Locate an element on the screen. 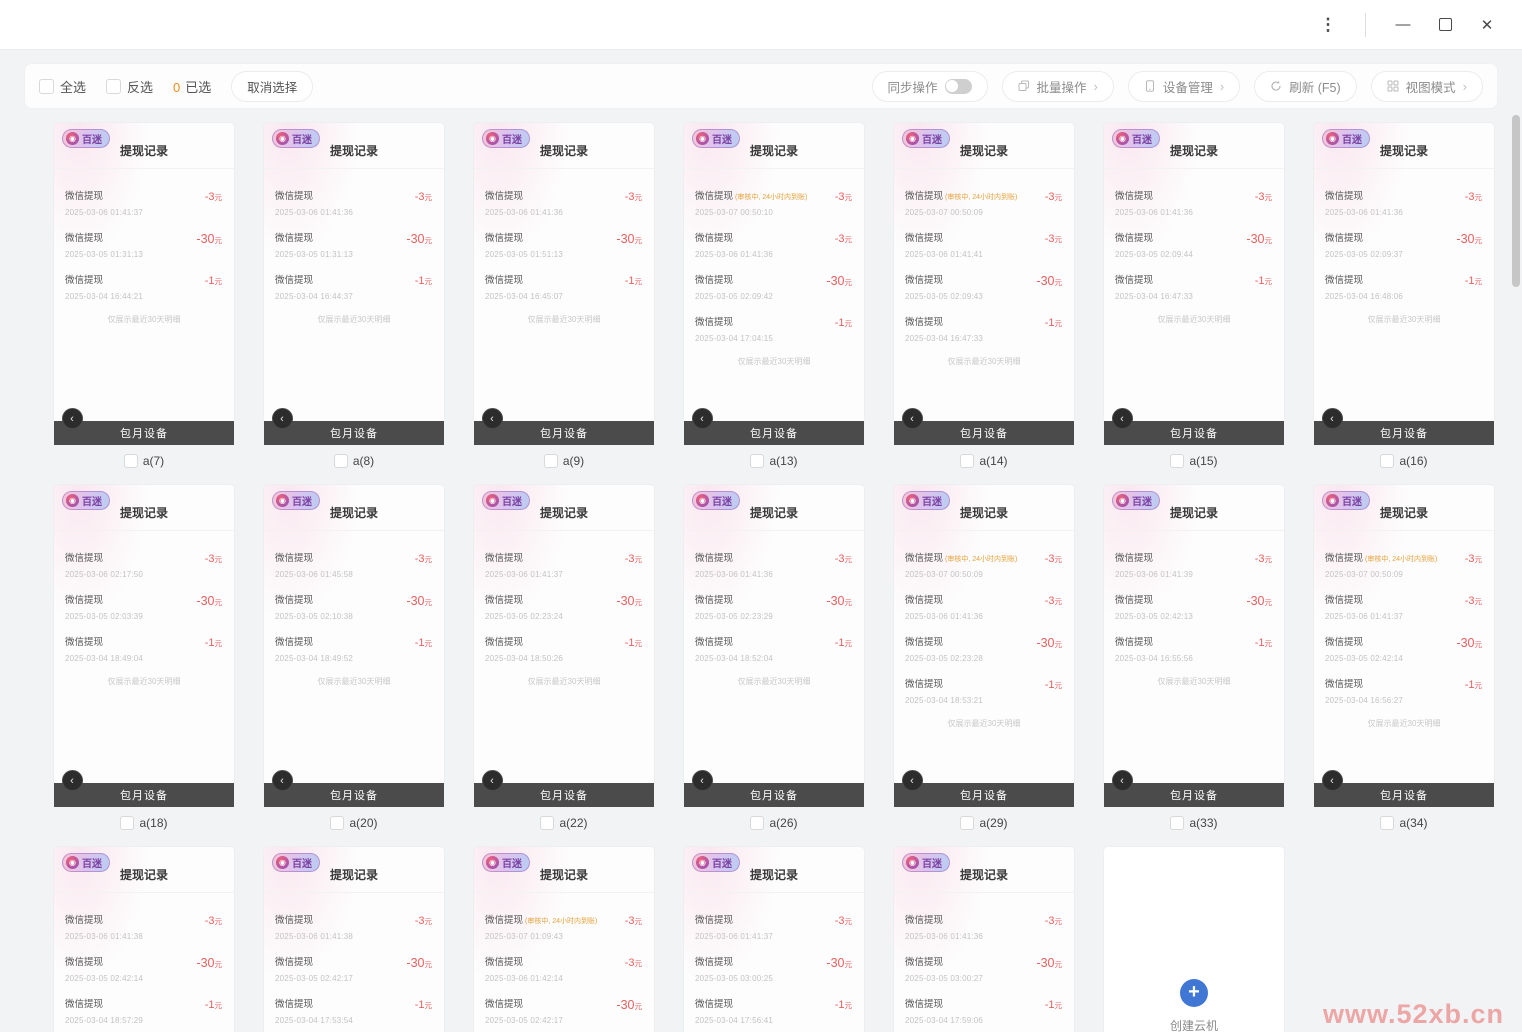 This screenshot has height=1032, width=1522. cancel-selection-button: 取消选择 is located at coordinates (272, 86).